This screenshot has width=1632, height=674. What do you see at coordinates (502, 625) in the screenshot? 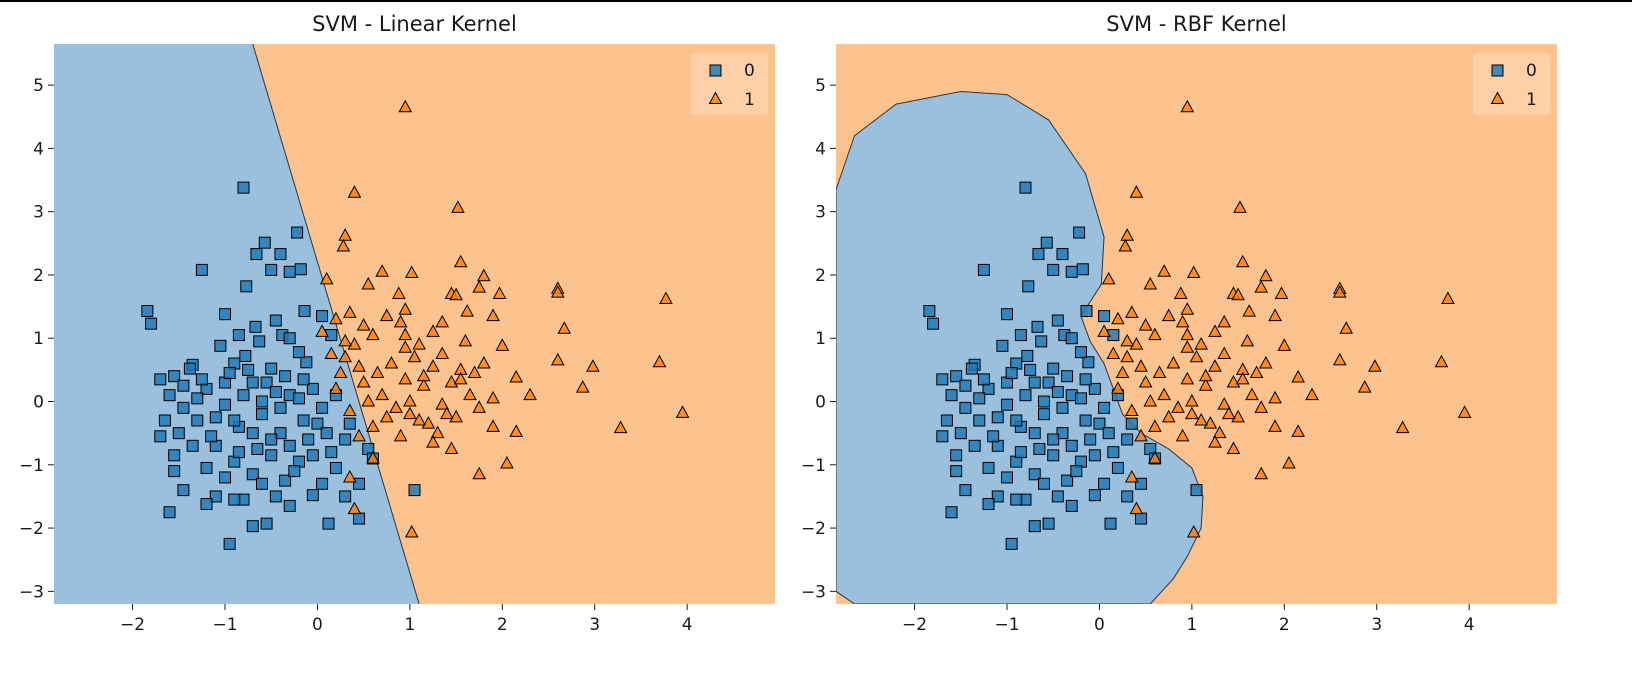
I see `x-tick-label: 2` at bounding box center [502, 625].